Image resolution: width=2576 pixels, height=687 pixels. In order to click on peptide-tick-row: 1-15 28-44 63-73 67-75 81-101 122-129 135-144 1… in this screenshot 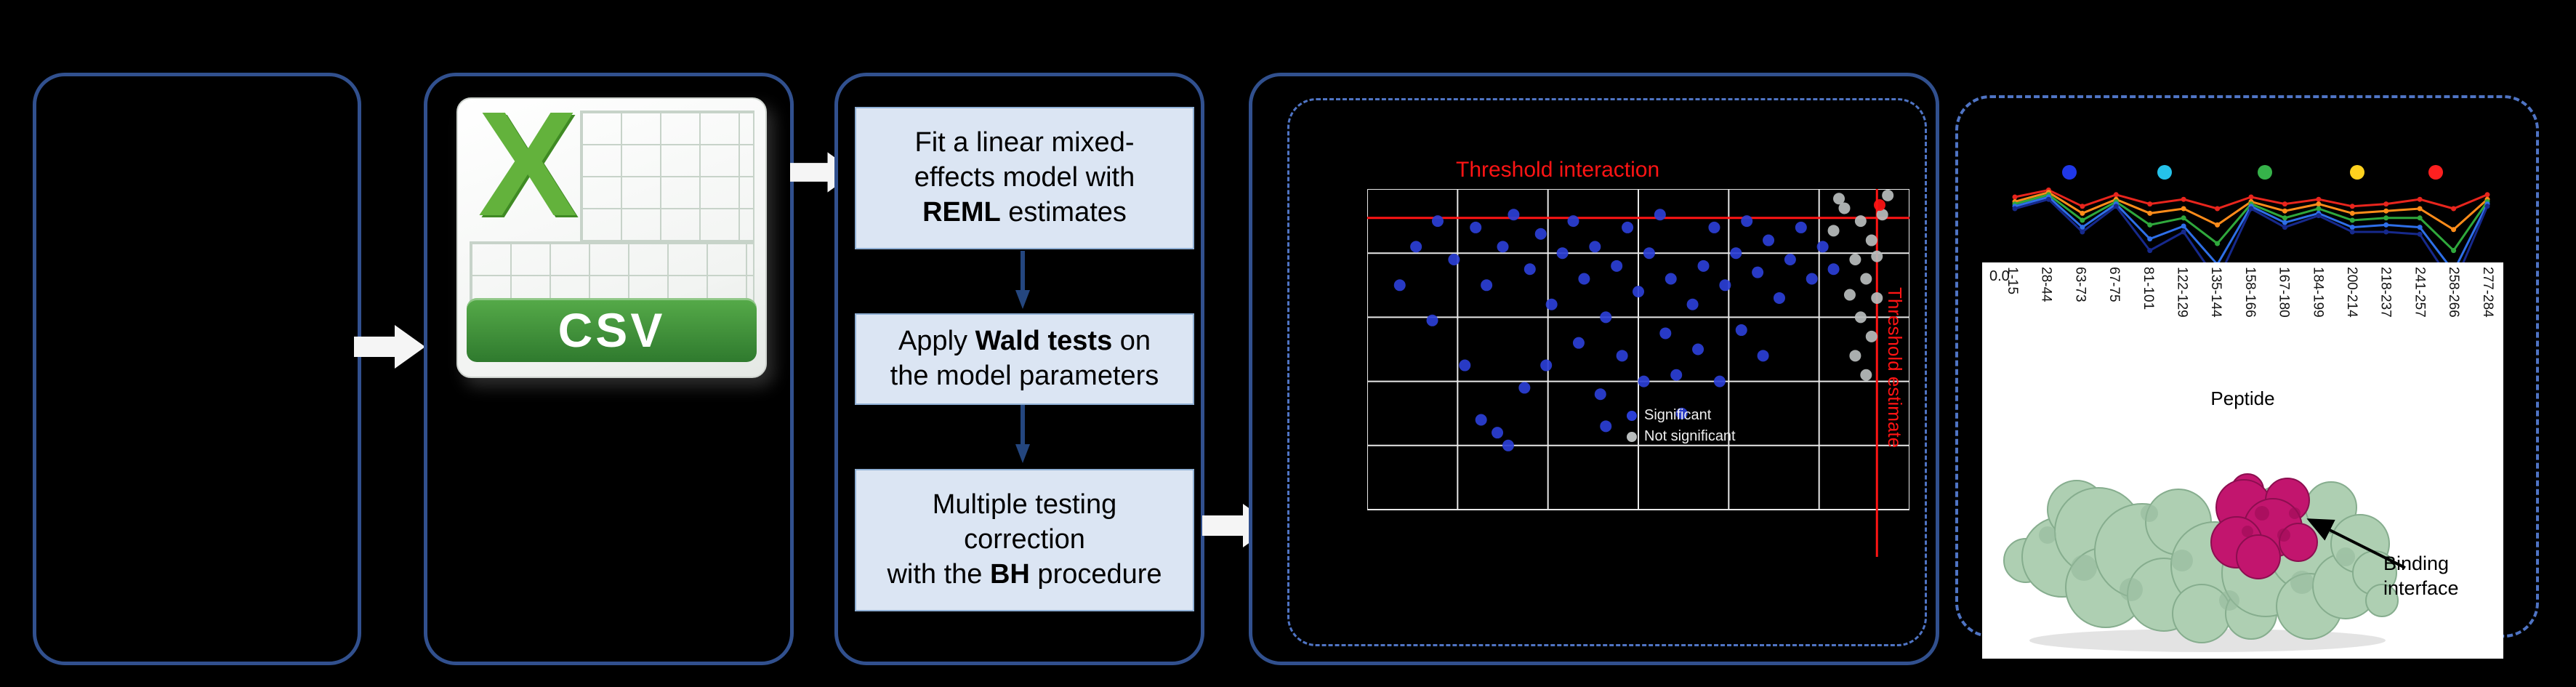, I will do `click(2249, 318)`.